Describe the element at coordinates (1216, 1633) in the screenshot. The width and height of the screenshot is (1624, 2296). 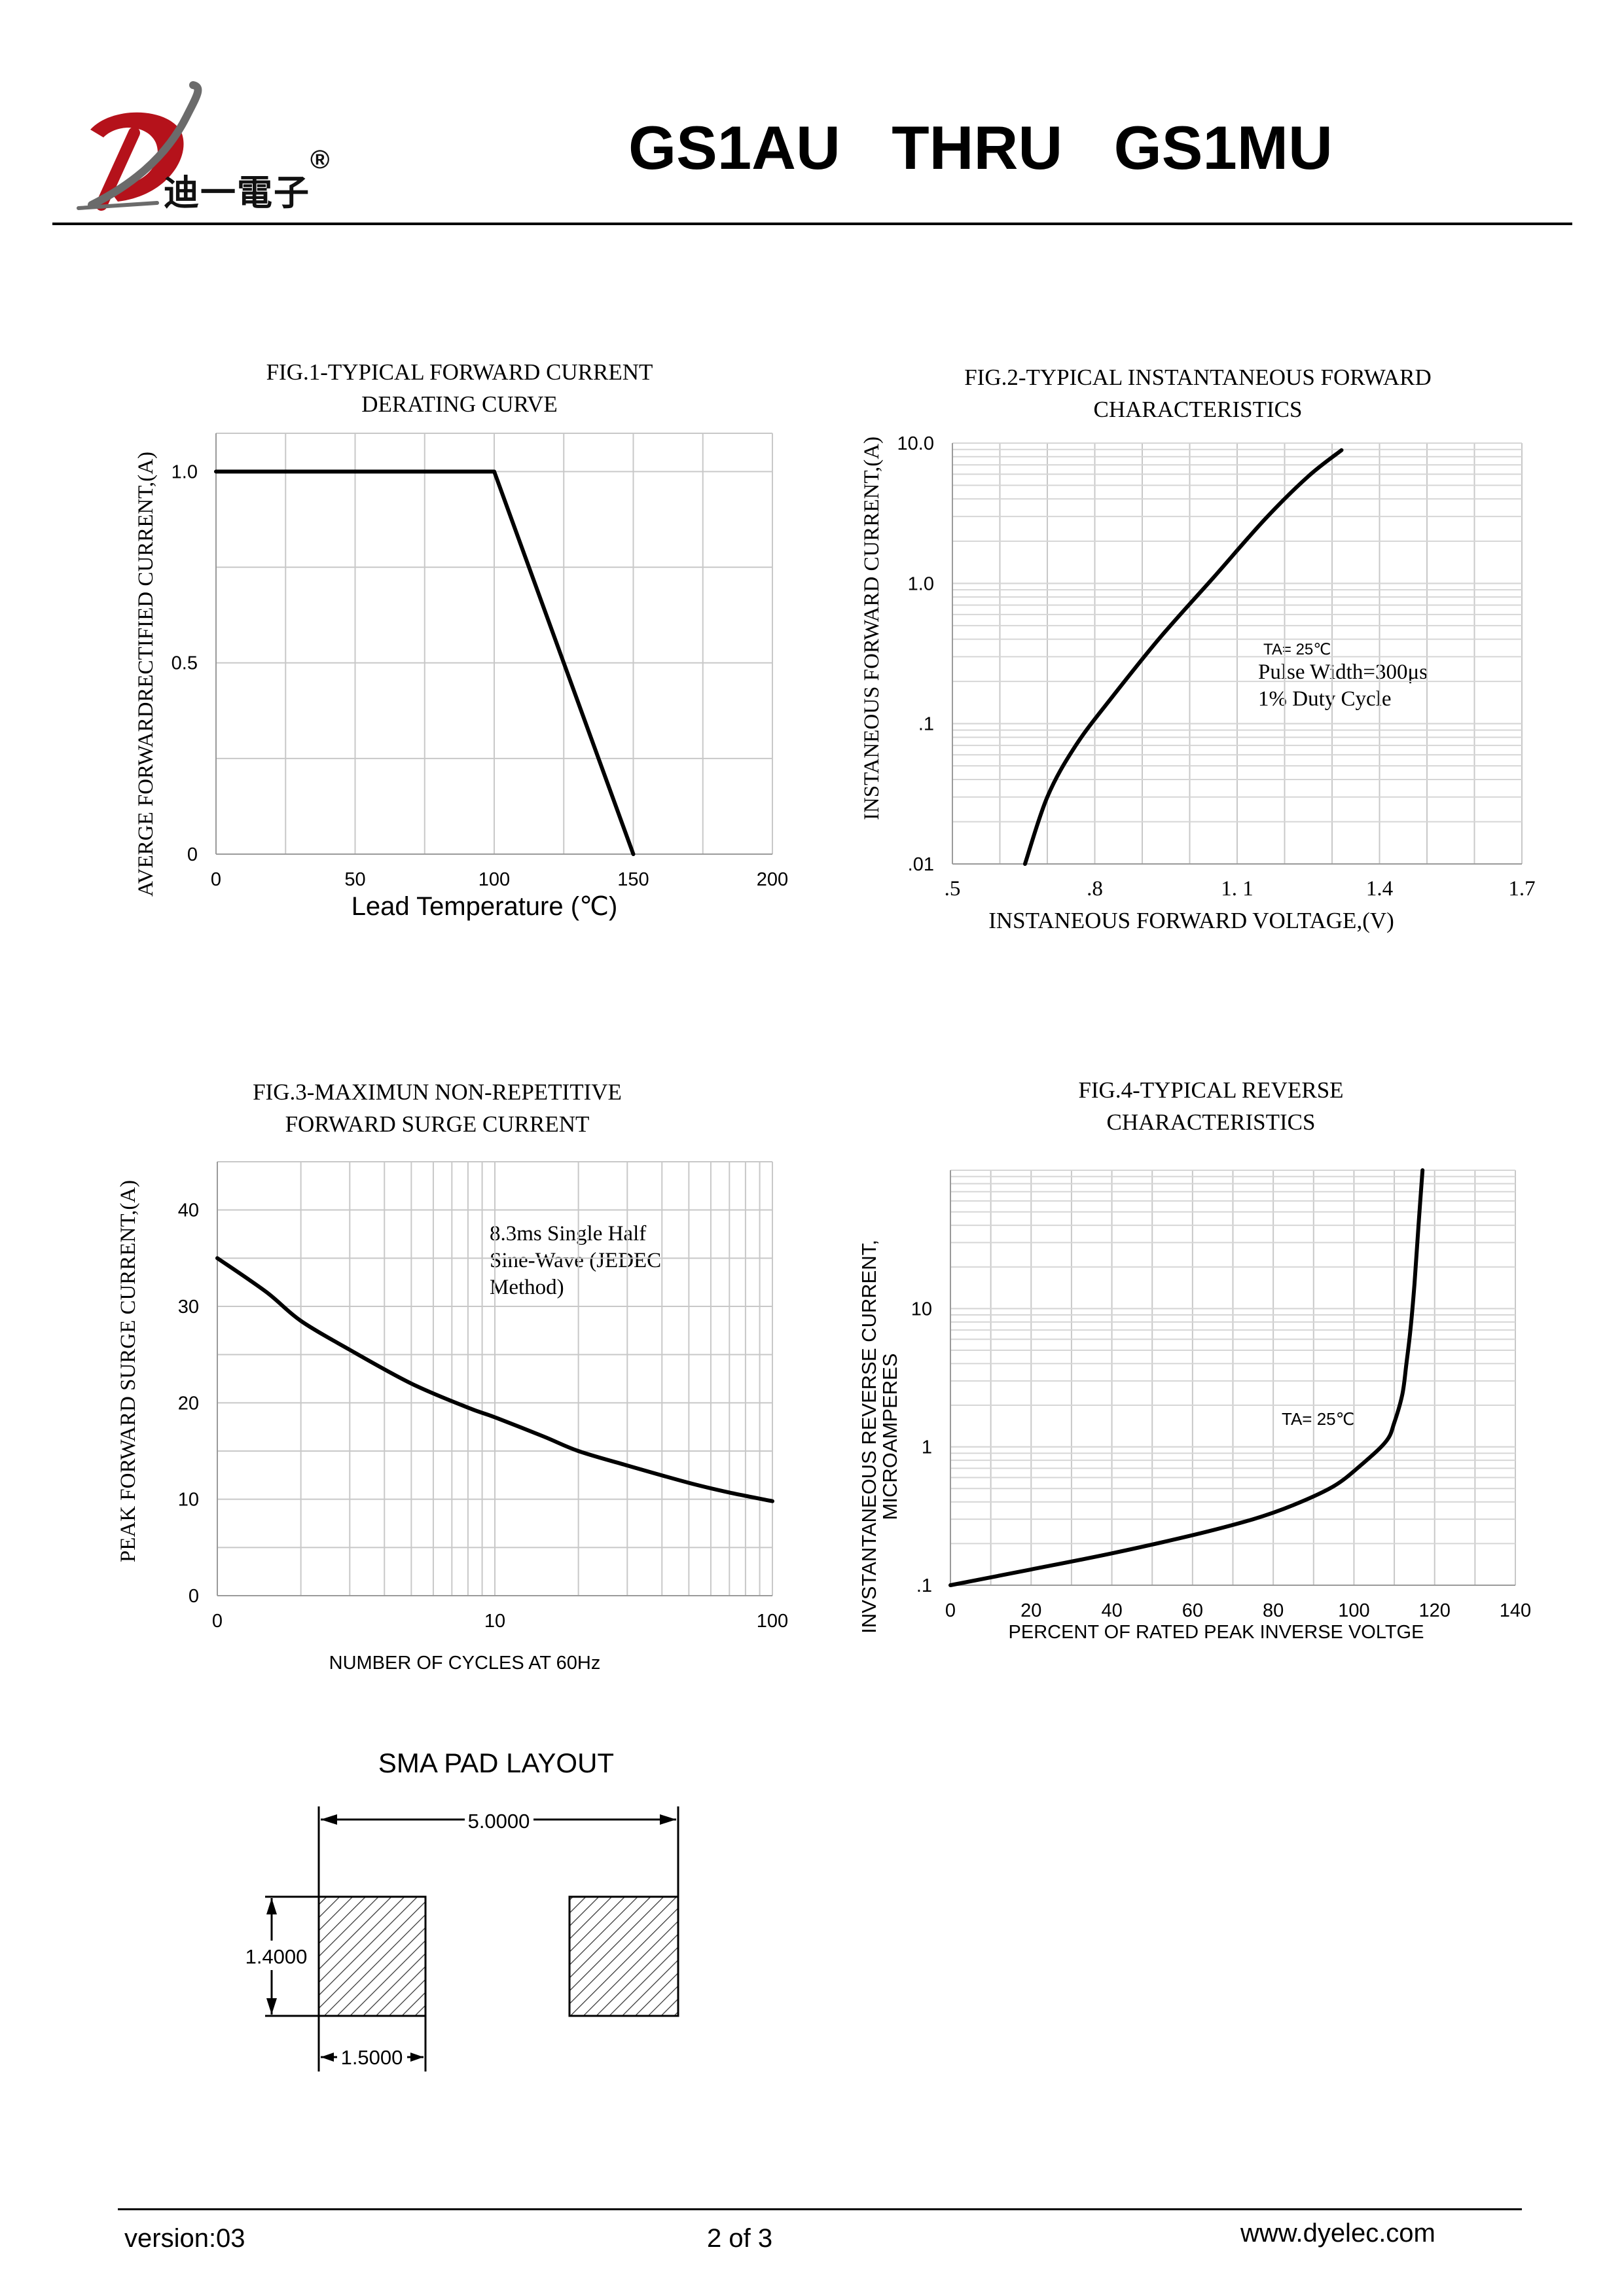
I see `fig4-x-axis-label: PERCENT OF RATED PEAK INVERSE VOLTGE` at that location.